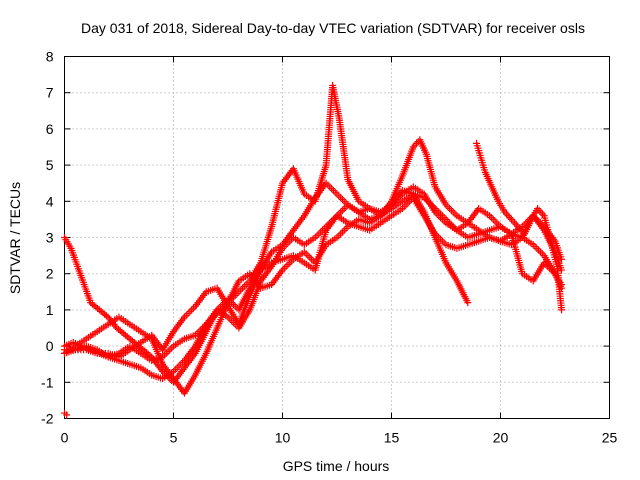 The width and height of the screenshot is (640, 480). I want to click on x-axis-label: GPS time / hours, so click(336, 466).